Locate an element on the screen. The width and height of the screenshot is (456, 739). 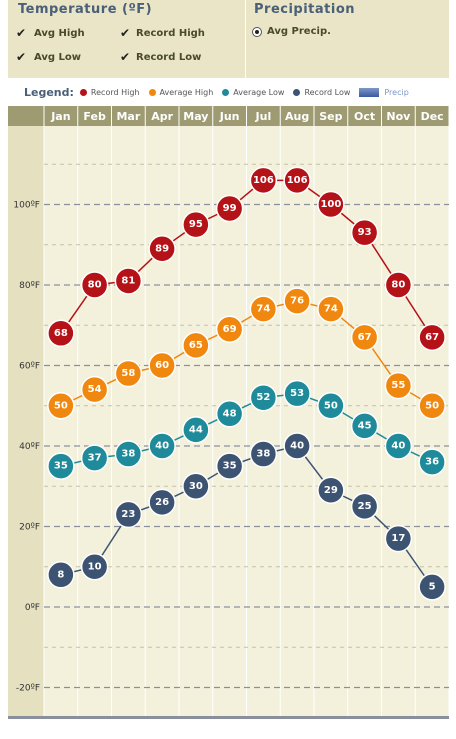
record-low-checkbox: ✔ Record Low is located at coordinates (160, 57).